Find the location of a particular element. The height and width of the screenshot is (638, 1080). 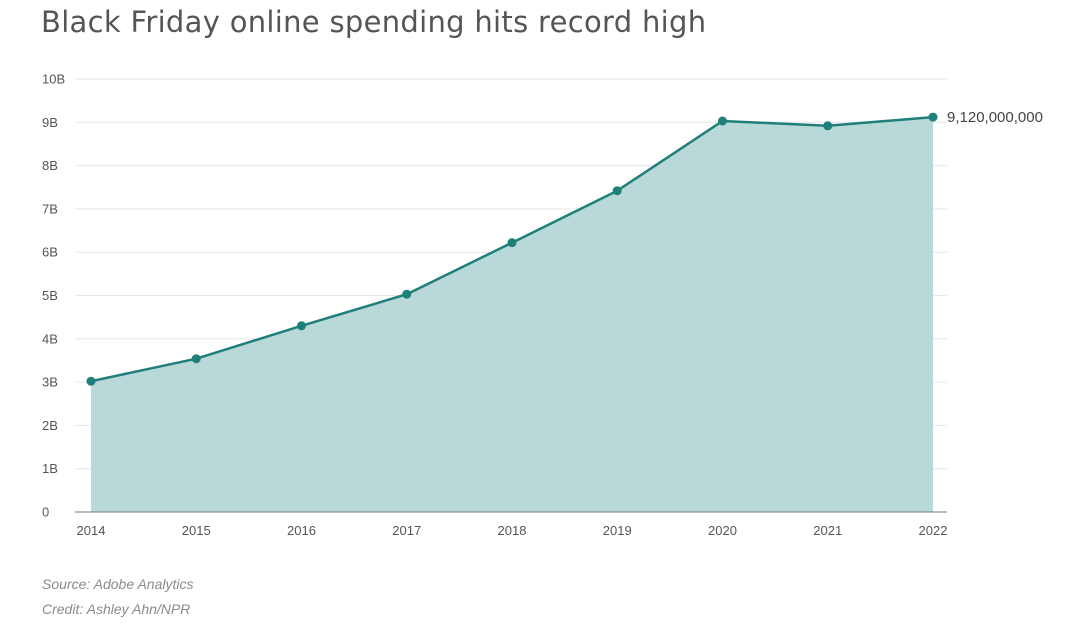

x-tick-label: 2020 is located at coordinates (722, 530).